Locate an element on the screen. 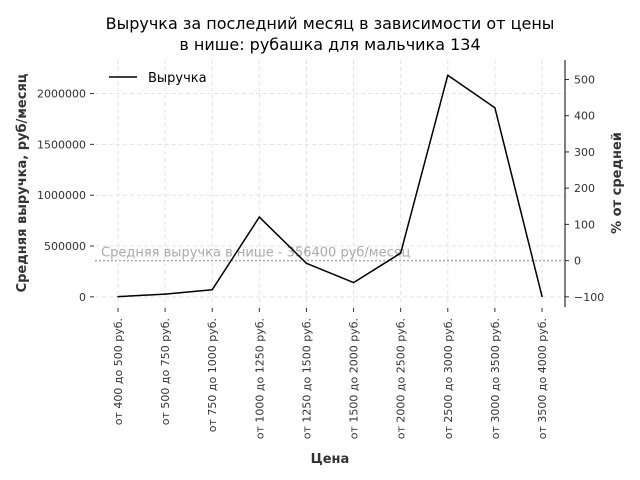 The width and height of the screenshot is (640, 480). legend: Выручка is located at coordinates (158, 78).